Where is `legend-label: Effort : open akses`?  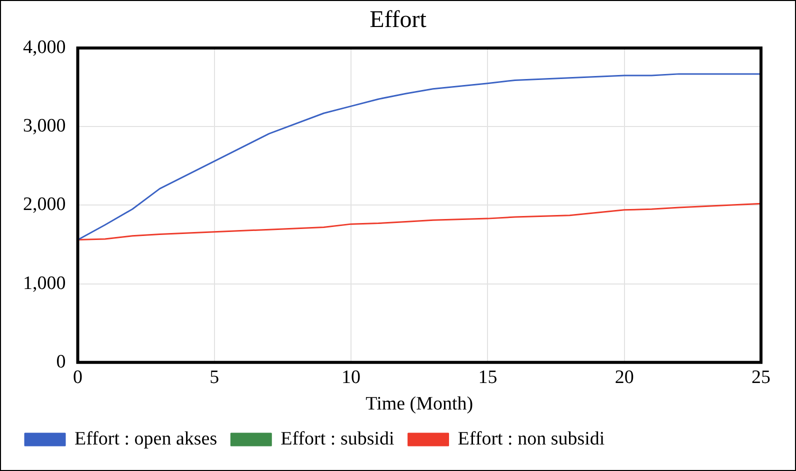
legend-label: Effort : open akses is located at coordinates (146, 439).